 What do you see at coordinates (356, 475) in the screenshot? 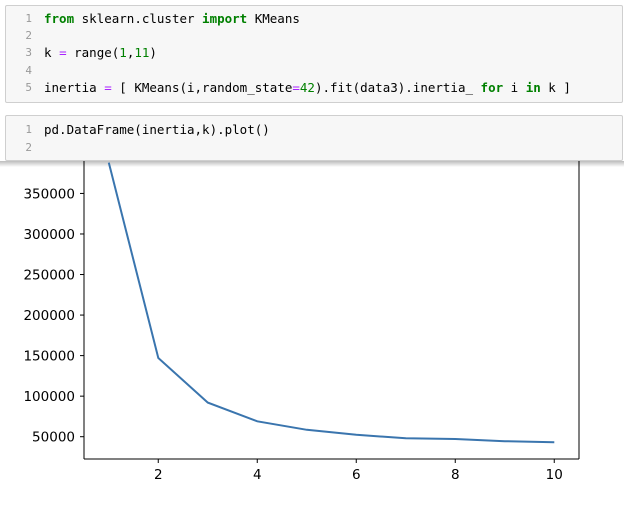
I see `x-tick-label: 6` at bounding box center [356, 475].